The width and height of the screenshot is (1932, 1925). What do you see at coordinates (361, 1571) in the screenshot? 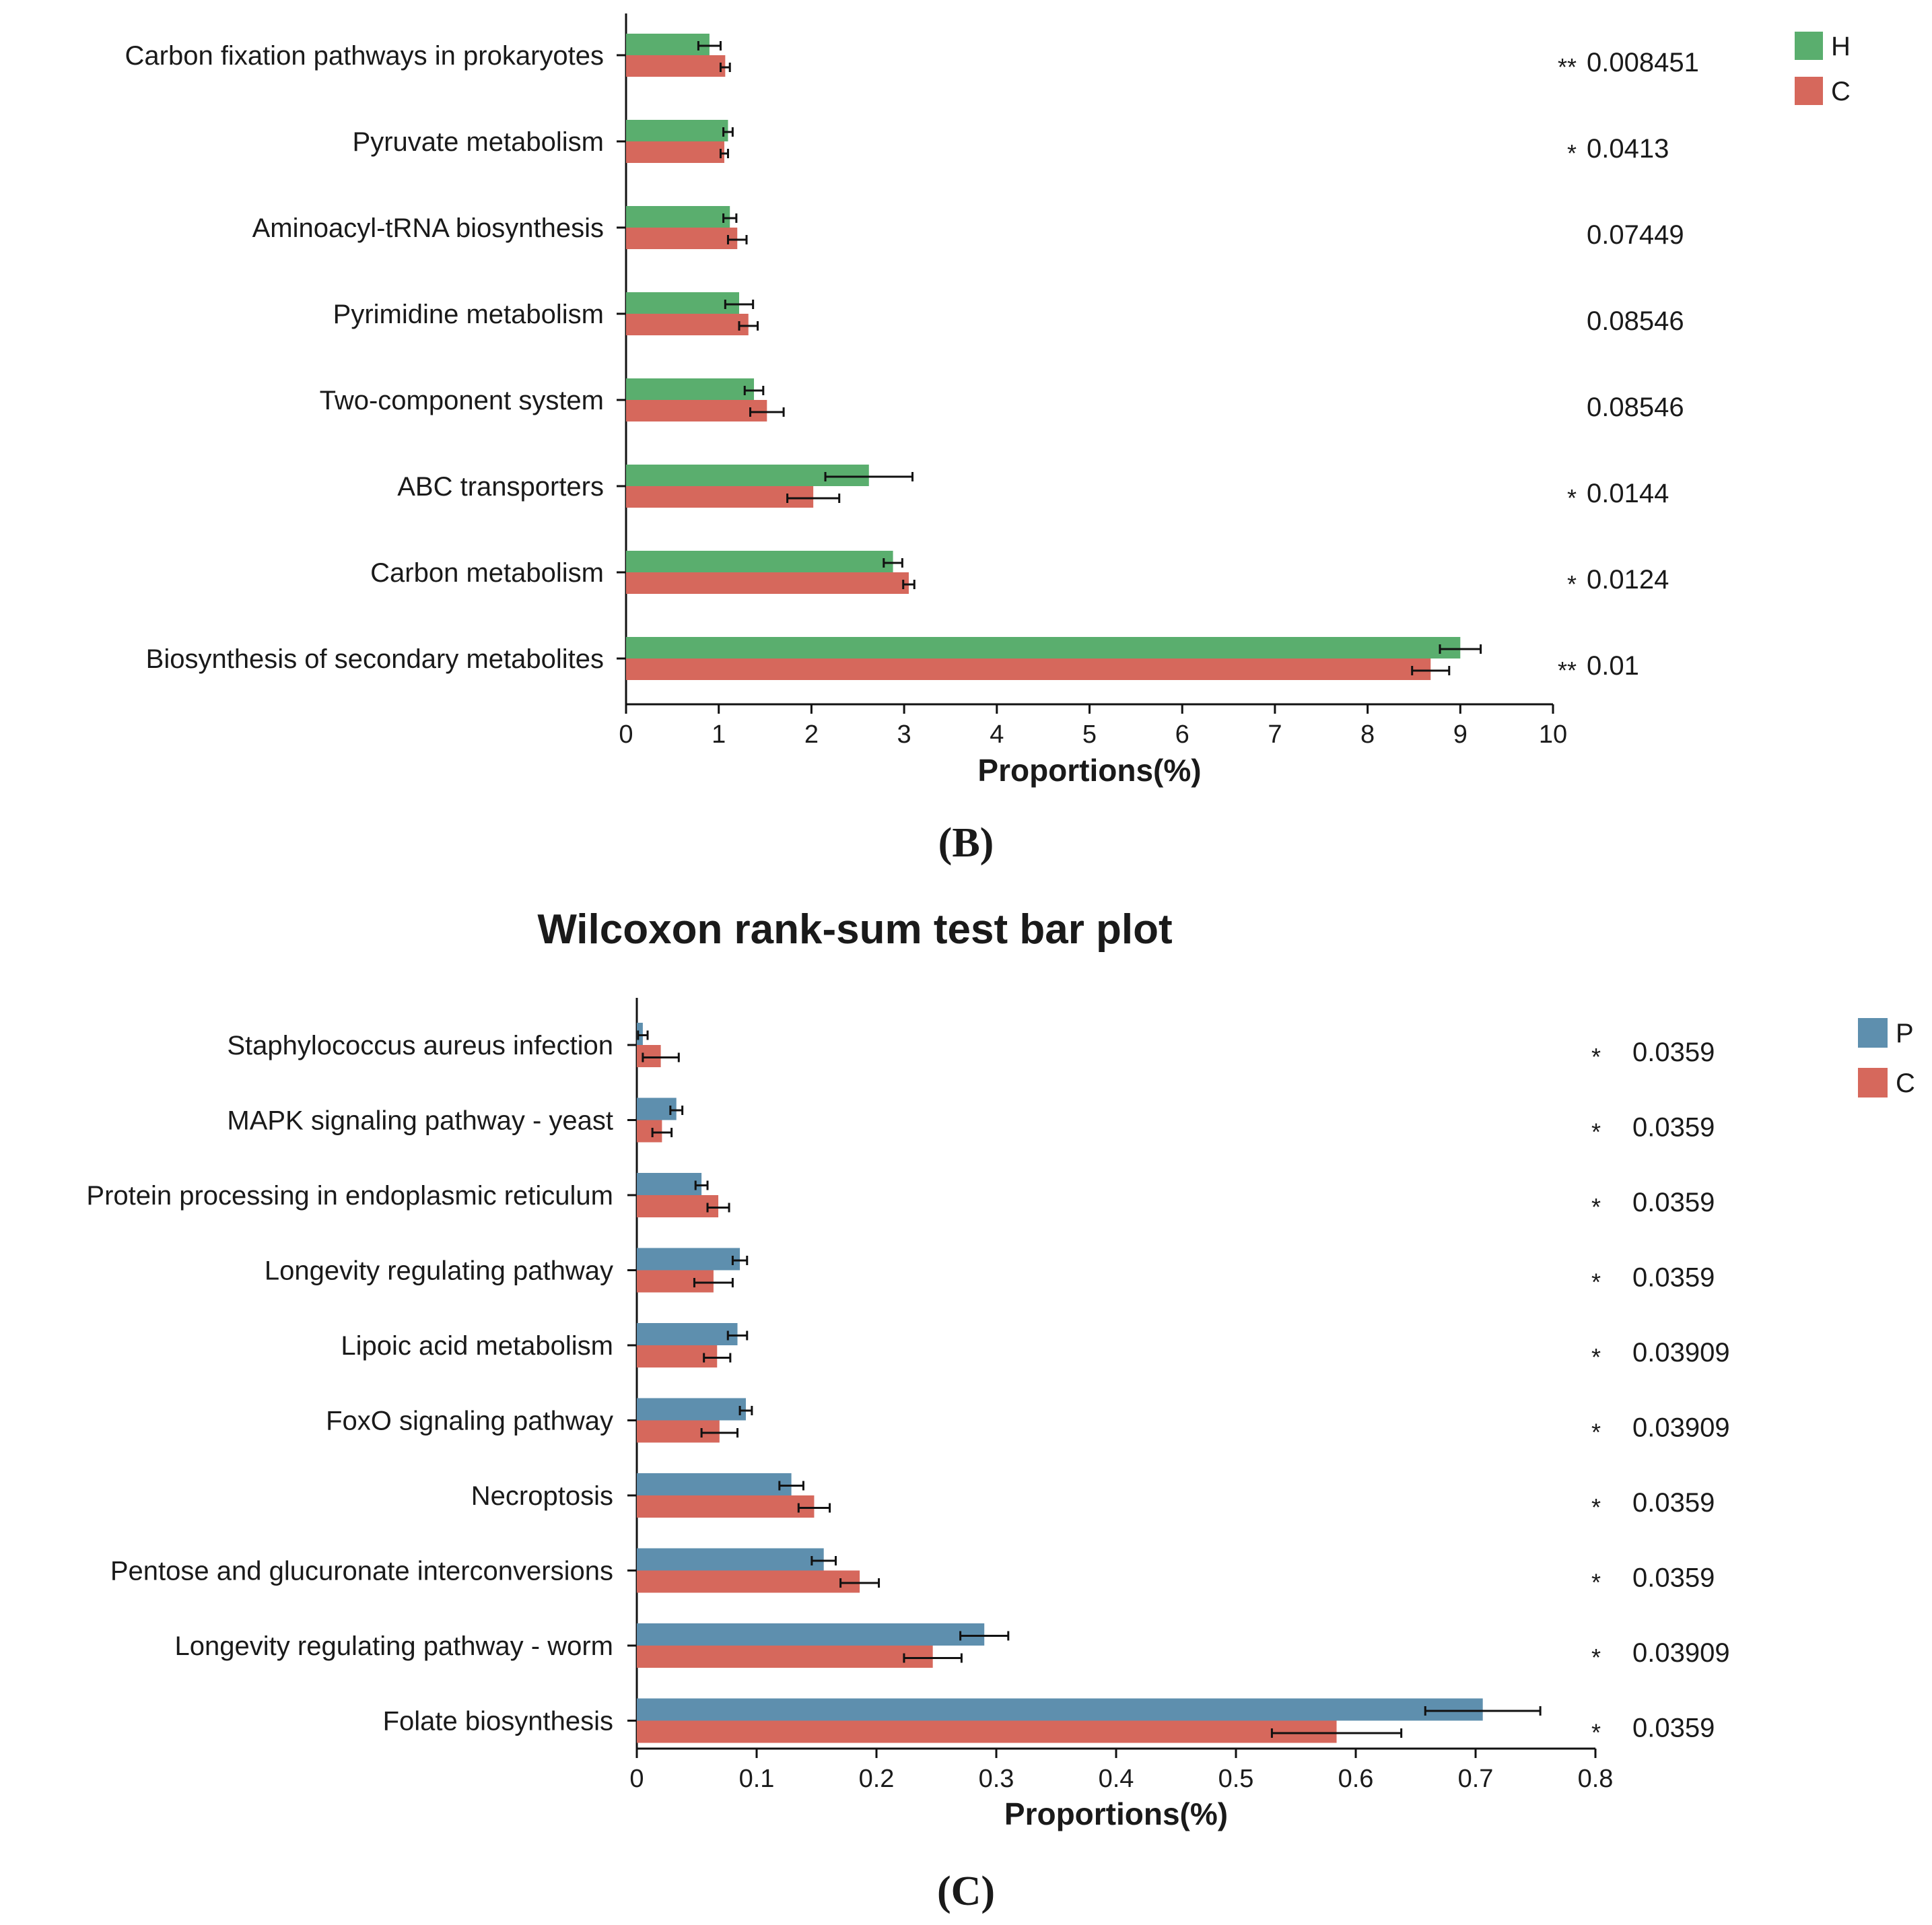
I see `category-label: Pentose and glucuronate interconversions` at bounding box center [361, 1571].